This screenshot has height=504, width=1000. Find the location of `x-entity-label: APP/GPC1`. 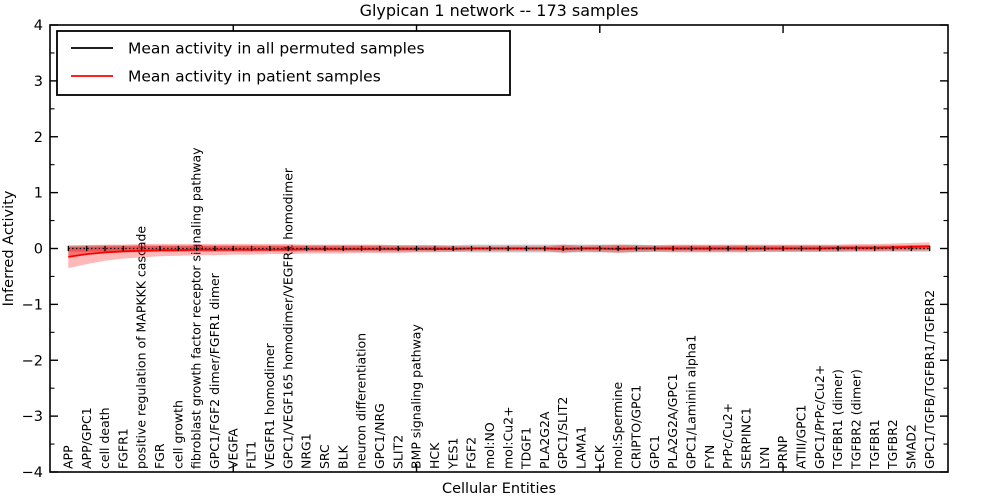

x-entity-label: APP/GPC1 is located at coordinates (86, 438).